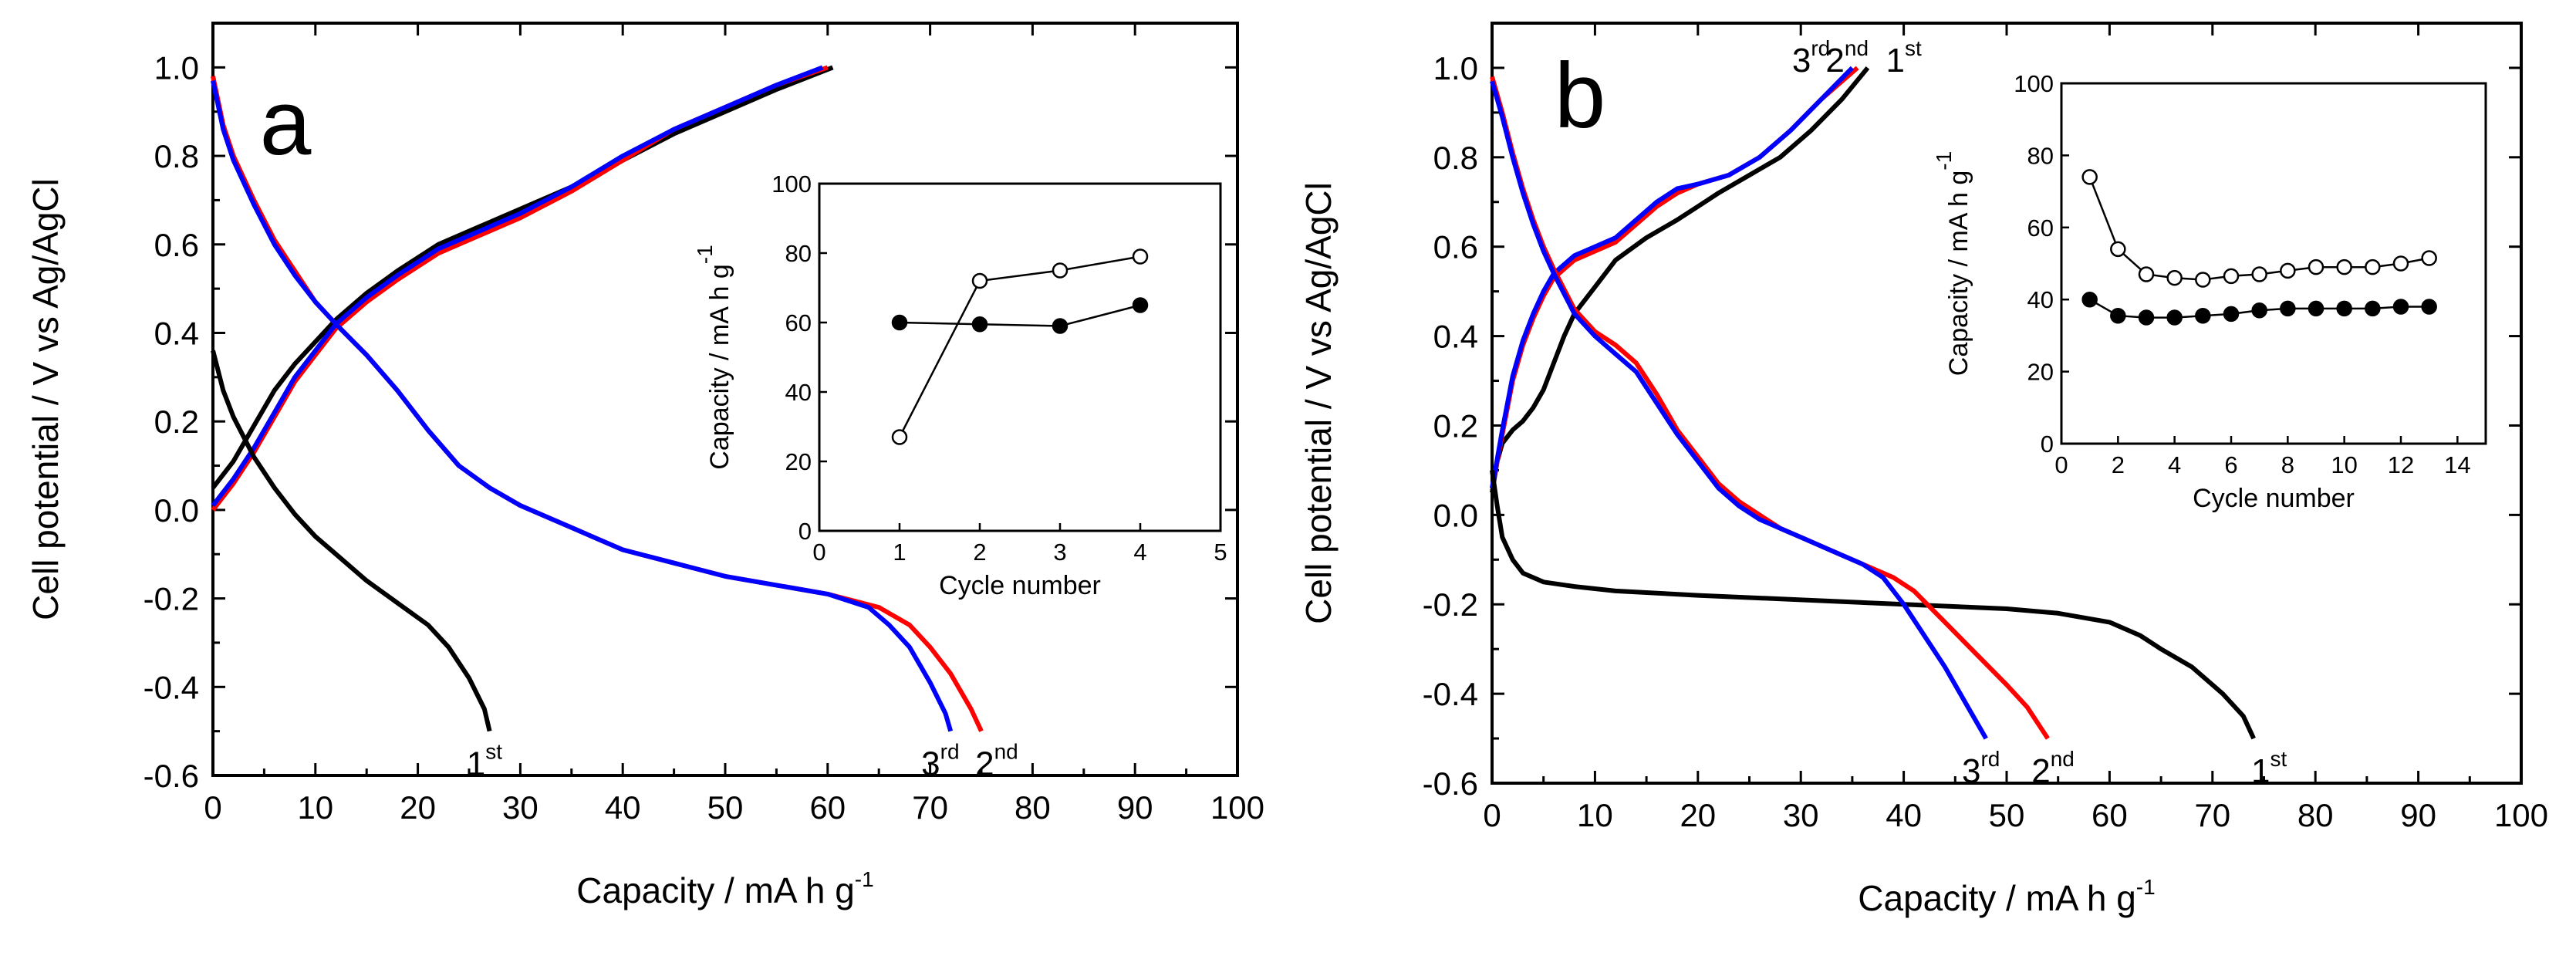 Image resolution: width=2576 pixels, height=956 pixels. I want to click on y-tick-label: -0.6, so click(1451, 783).